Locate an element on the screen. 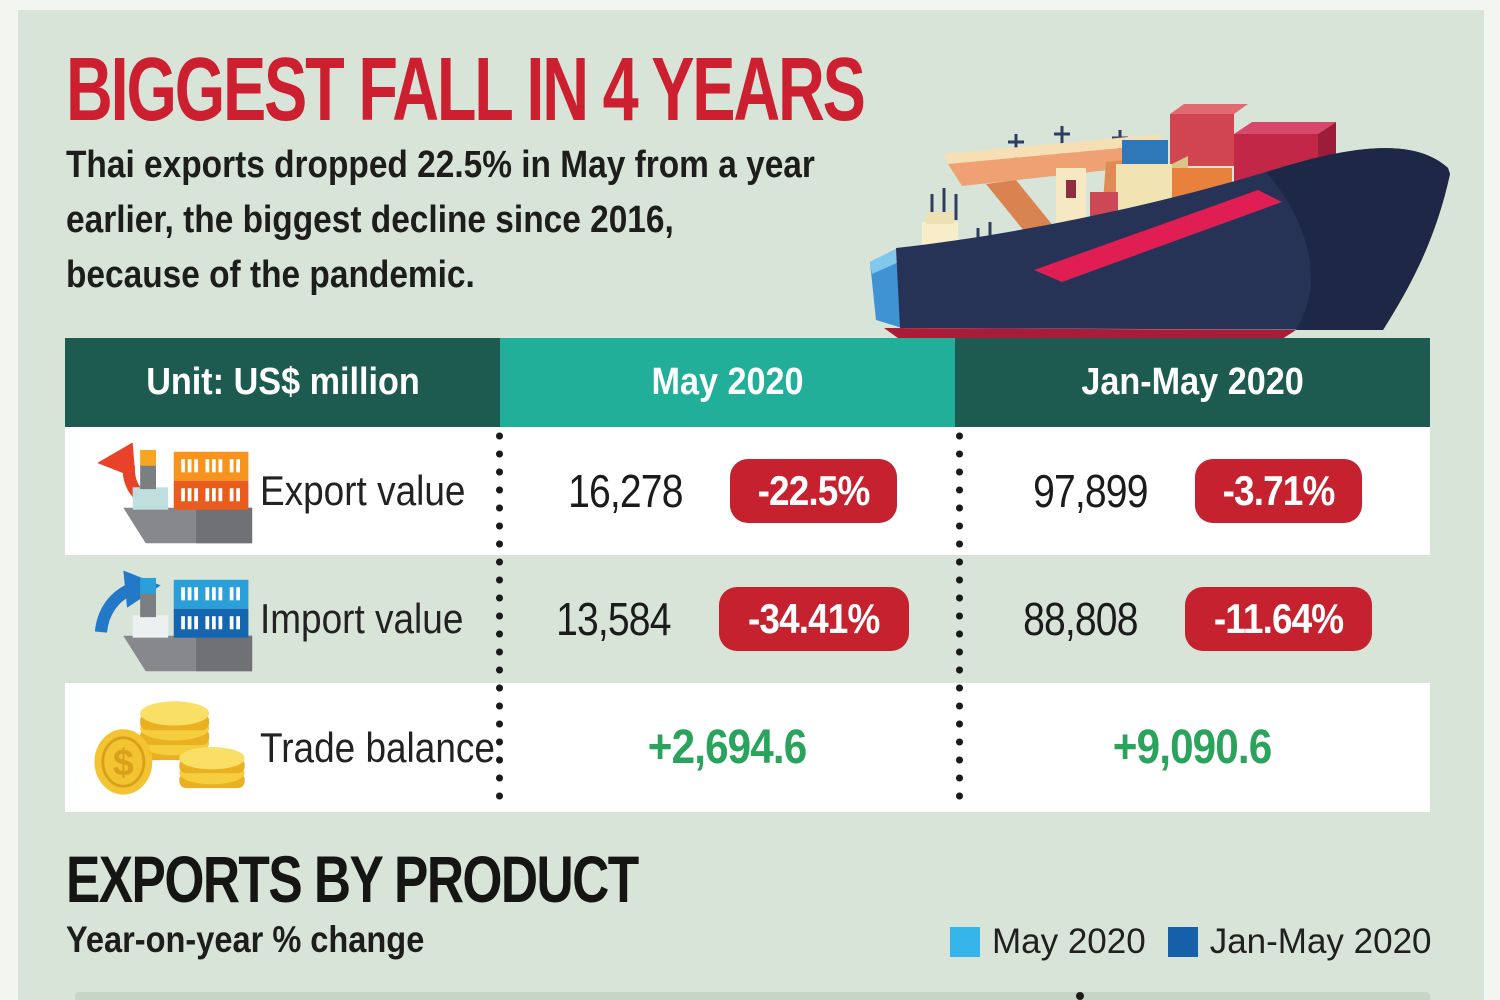 Image resolution: width=1500 pixels, height=1000 pixels. legend-item-may-2020: May 2020 is located at coordinates (1048, 942).